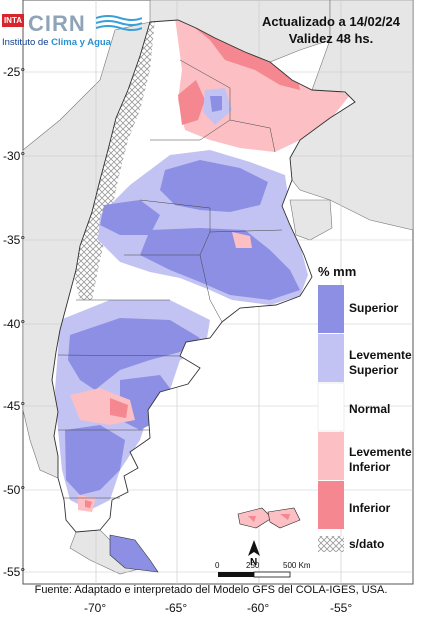 This screenshot has height=618, width=422. I want to click on scale-mid: 250, so click(253, 565).